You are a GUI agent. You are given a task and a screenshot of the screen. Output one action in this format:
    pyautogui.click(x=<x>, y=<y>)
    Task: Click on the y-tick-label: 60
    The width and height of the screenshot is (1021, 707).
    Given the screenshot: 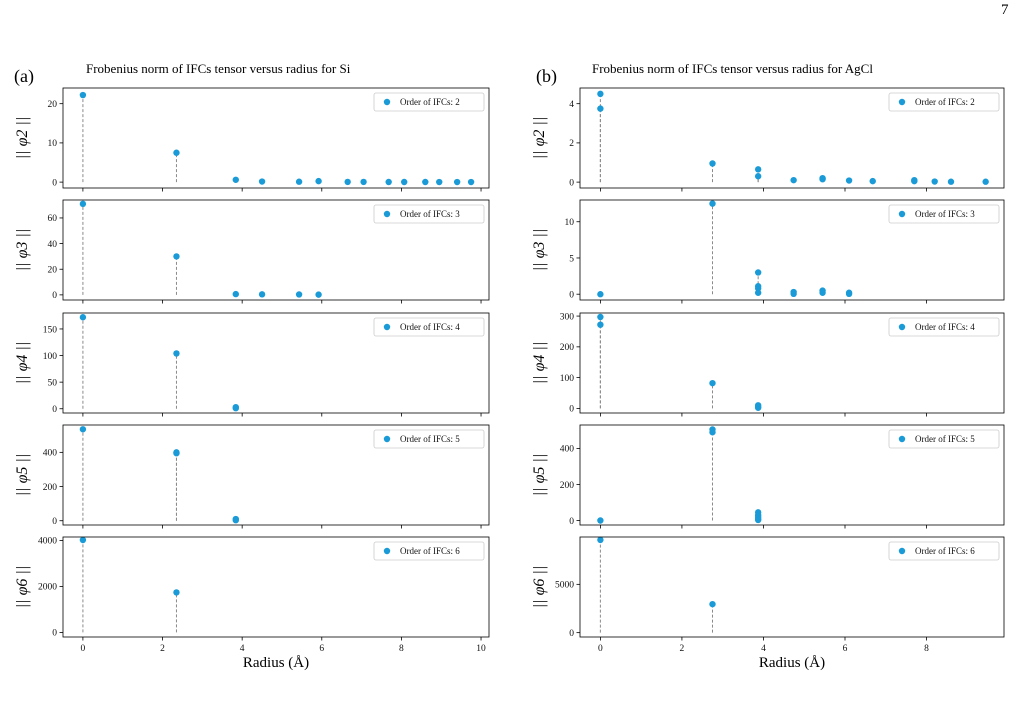 What is the action you would take?
    pyautogui.click(x=53, y=219)
    